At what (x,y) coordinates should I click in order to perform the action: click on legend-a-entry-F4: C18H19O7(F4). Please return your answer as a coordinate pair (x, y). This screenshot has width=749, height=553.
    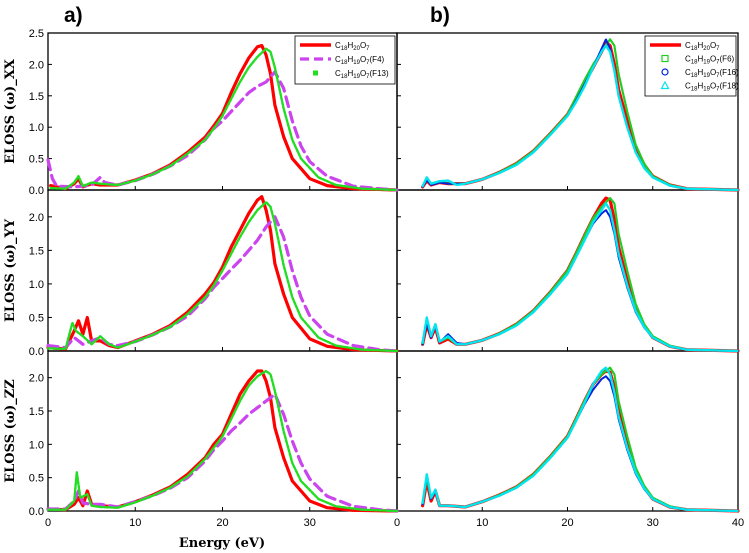
    Looking at the image, I should click on (360, 60).